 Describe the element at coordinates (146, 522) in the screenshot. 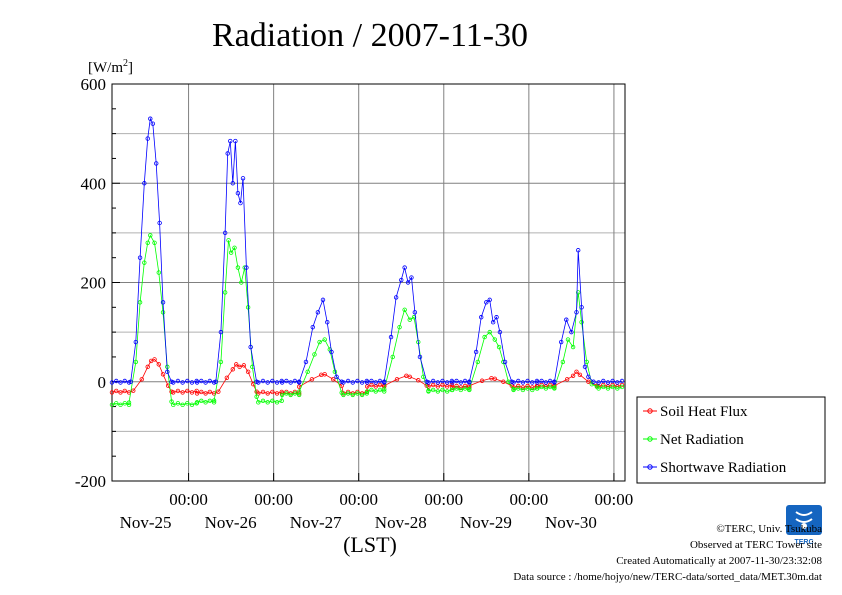

I see `x-tick-date: Nov-25` at that location.